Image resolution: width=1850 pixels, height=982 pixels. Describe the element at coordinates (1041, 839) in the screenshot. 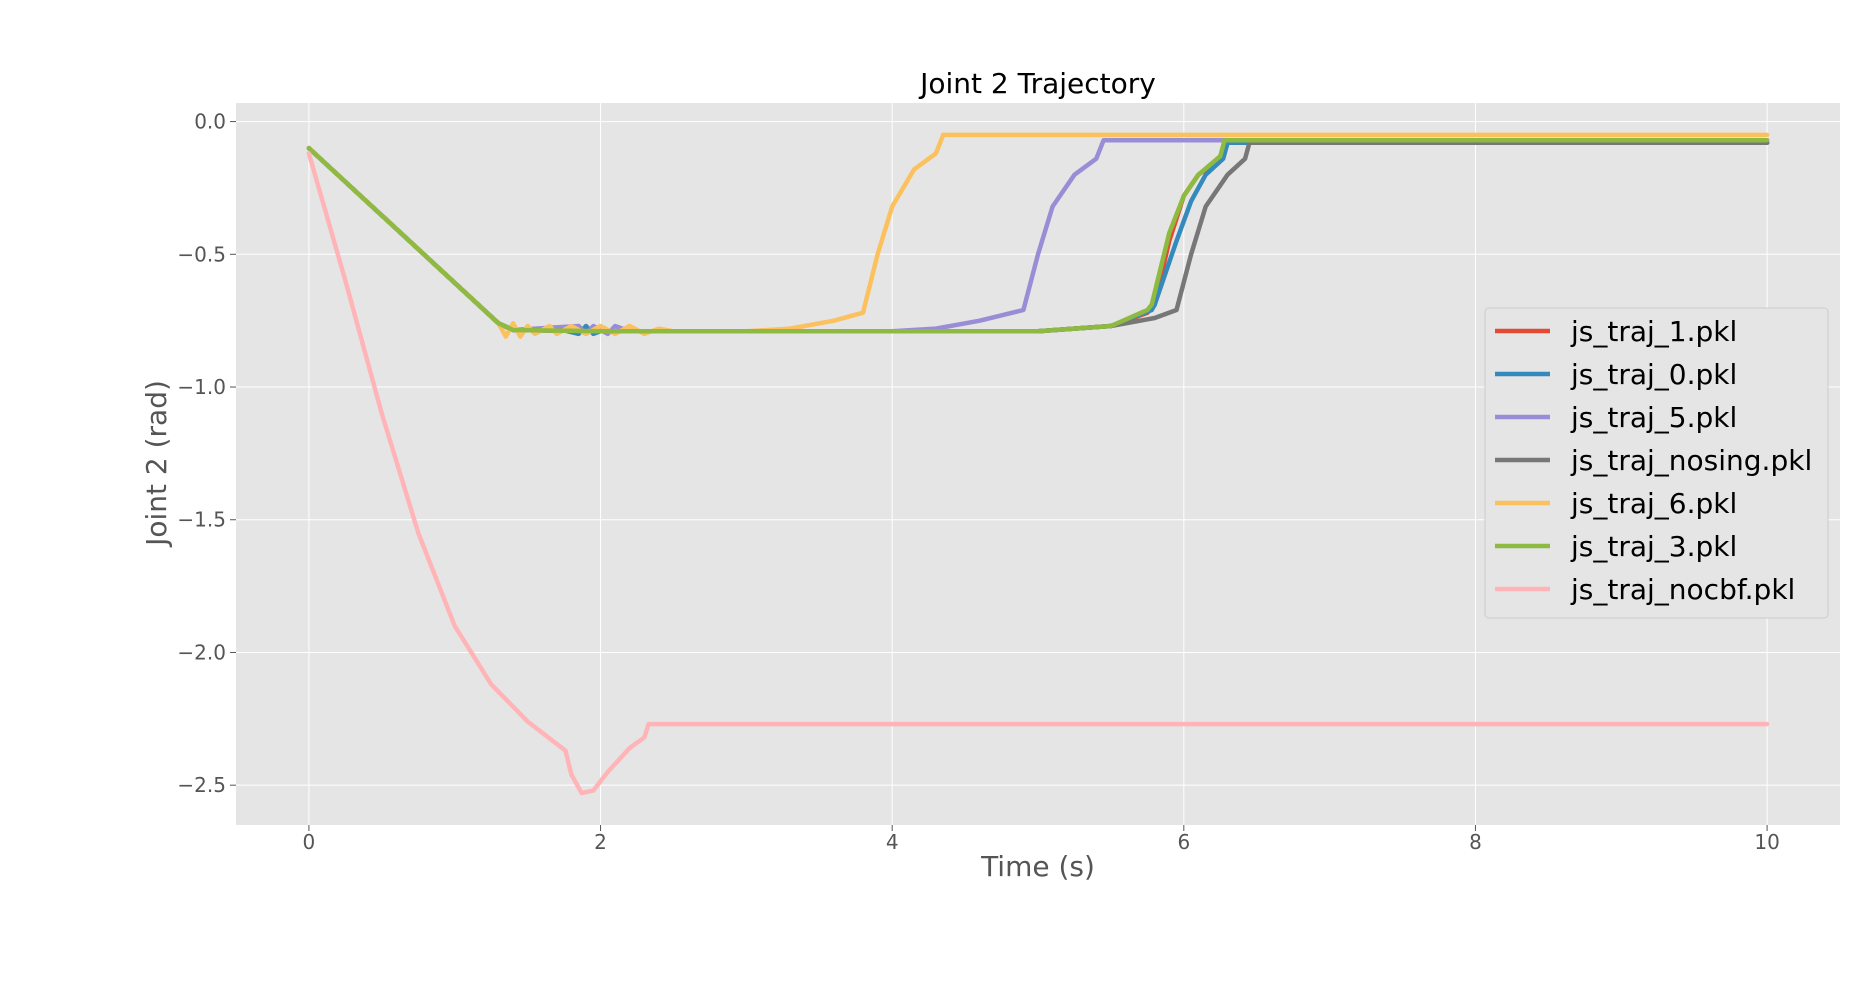

I see `x-axis-ticks: 0 2 4 6 8 10` at that location.